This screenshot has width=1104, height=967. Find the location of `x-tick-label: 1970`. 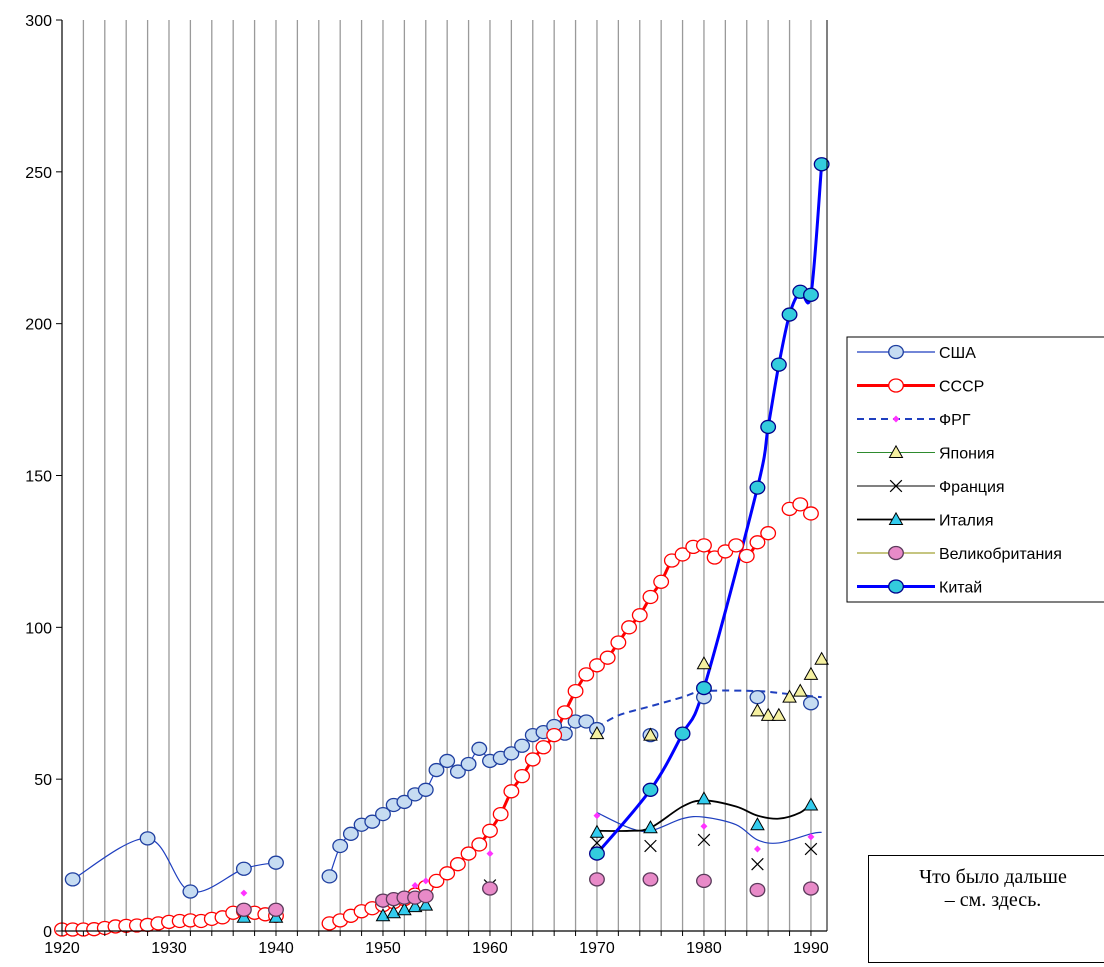

x-tick-label: 1970 is located at coordinates (597, 948).